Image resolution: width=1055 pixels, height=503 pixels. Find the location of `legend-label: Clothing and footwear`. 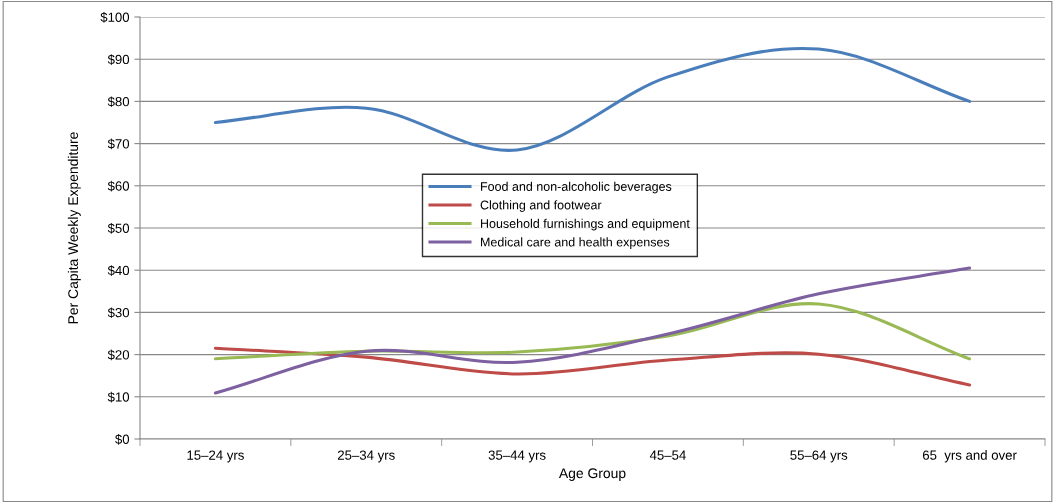

legend-label: Clothing and footwear is located at coordinates (541, 206).